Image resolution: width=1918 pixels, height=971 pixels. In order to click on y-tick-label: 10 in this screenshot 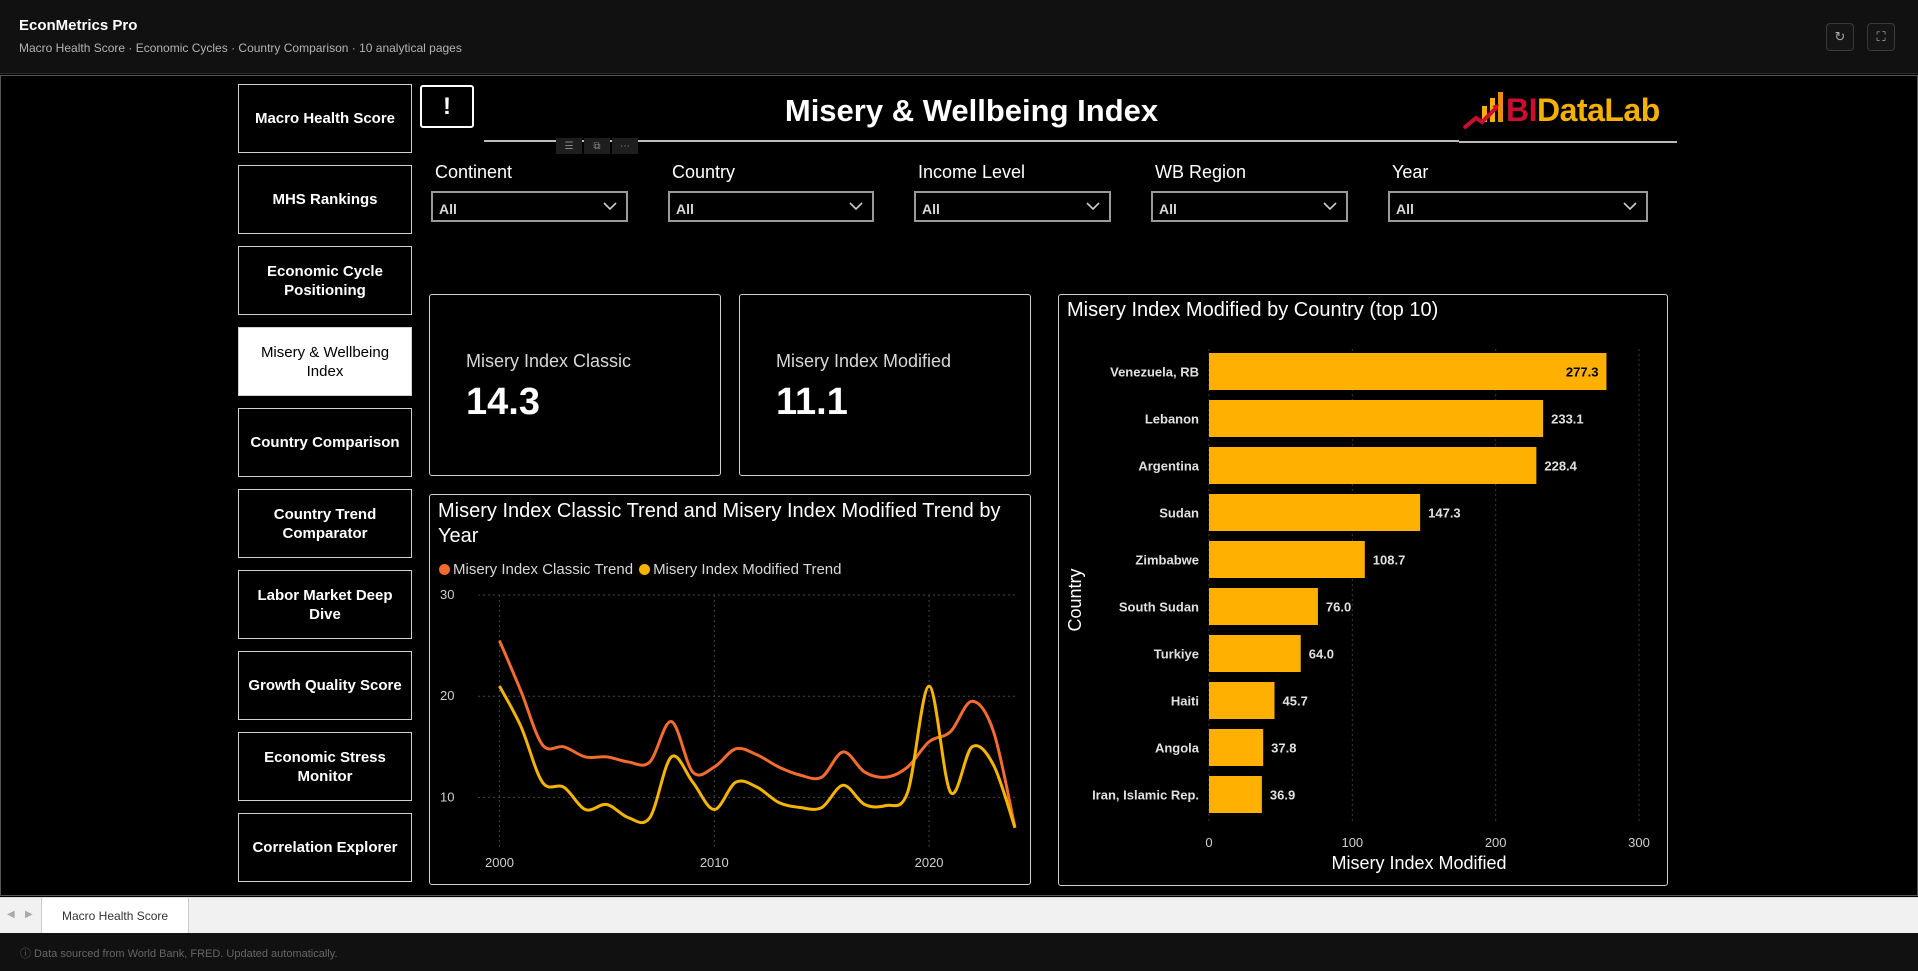, I will do `click(447, 796)`.